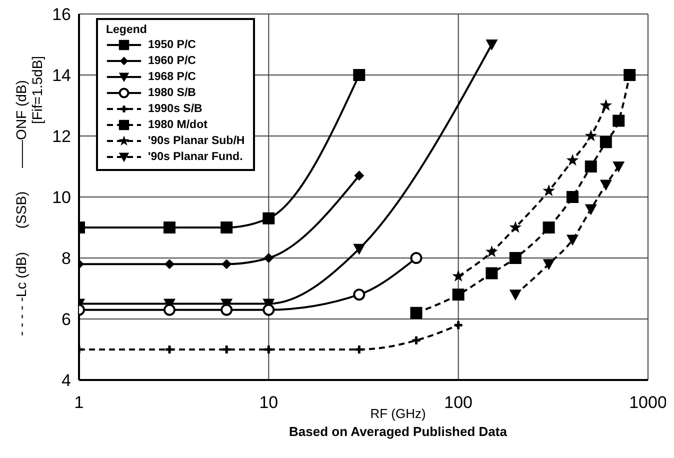 This screenshot has width=674, height=458. Describe the element at coordinates (175, 109) in the screenshot. I see `legend-label: 1990s S/B` at that location.